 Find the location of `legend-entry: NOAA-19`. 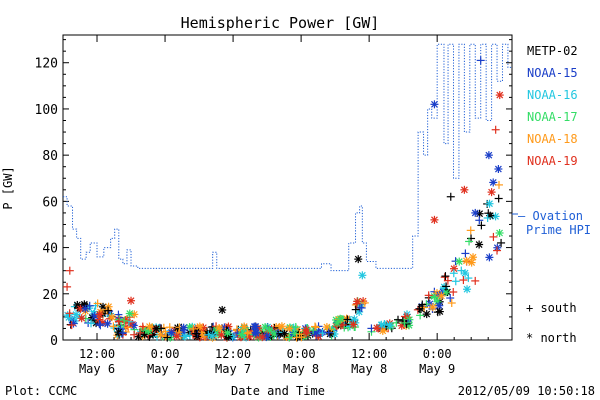

legend-entry: NOAA-19 is located at coordinates (552, 161).